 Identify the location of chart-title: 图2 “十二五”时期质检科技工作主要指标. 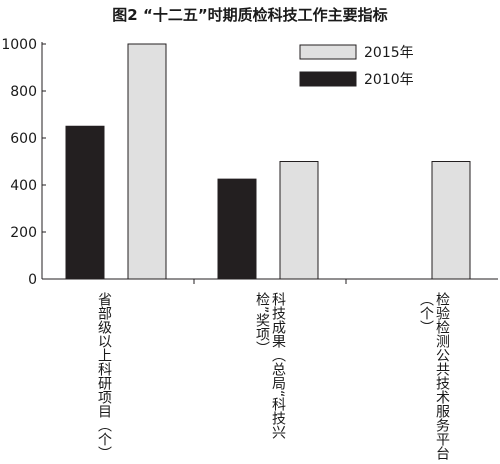
(250, 15).